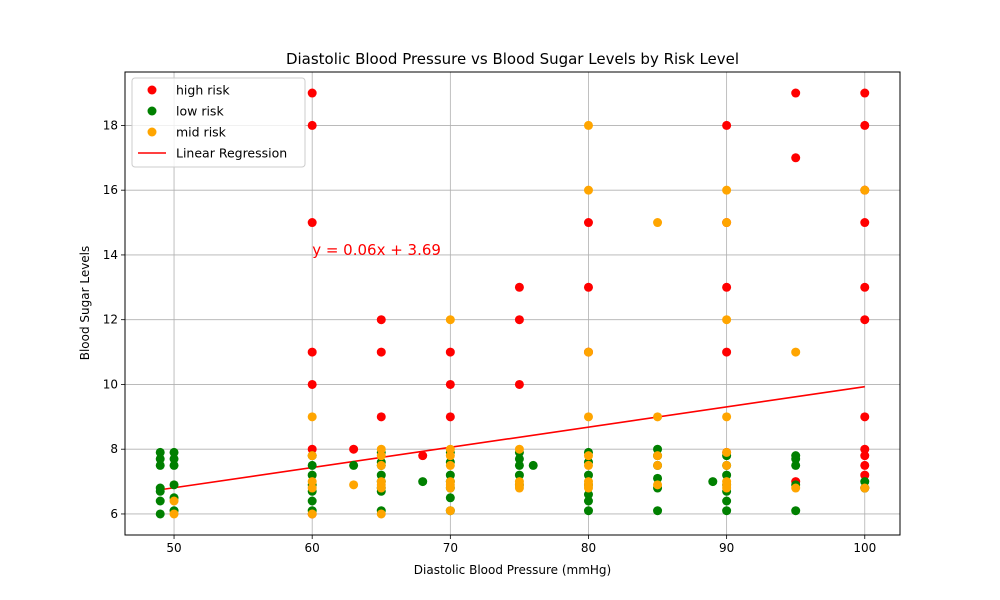 This screenshot has width=1000, height=600. Describe the element at coordinates (218, 122) in the screenshot. I see `legend-box` at that location.